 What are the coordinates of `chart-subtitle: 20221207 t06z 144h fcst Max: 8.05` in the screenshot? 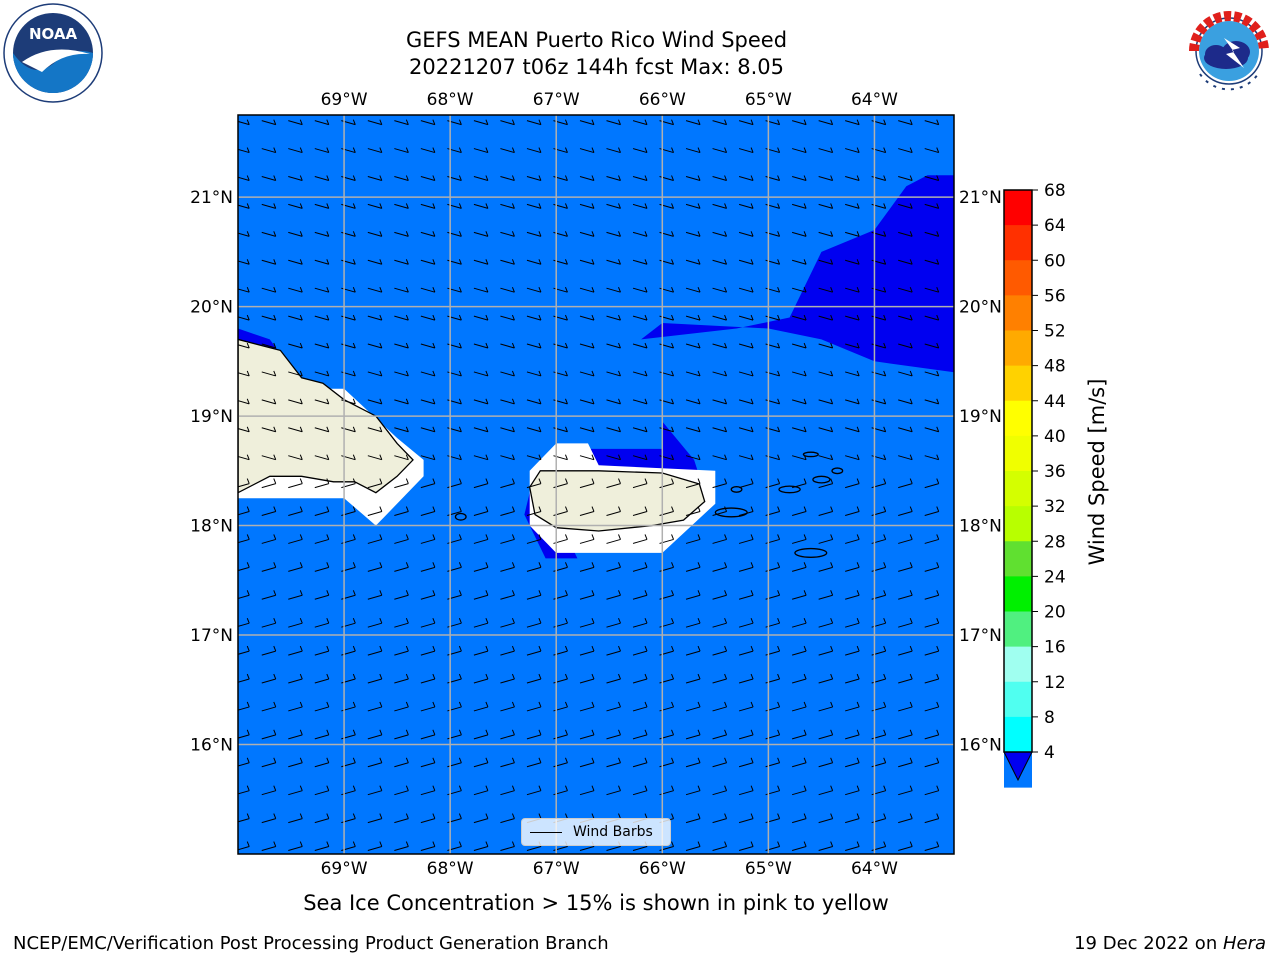 It's located at (596, 67).